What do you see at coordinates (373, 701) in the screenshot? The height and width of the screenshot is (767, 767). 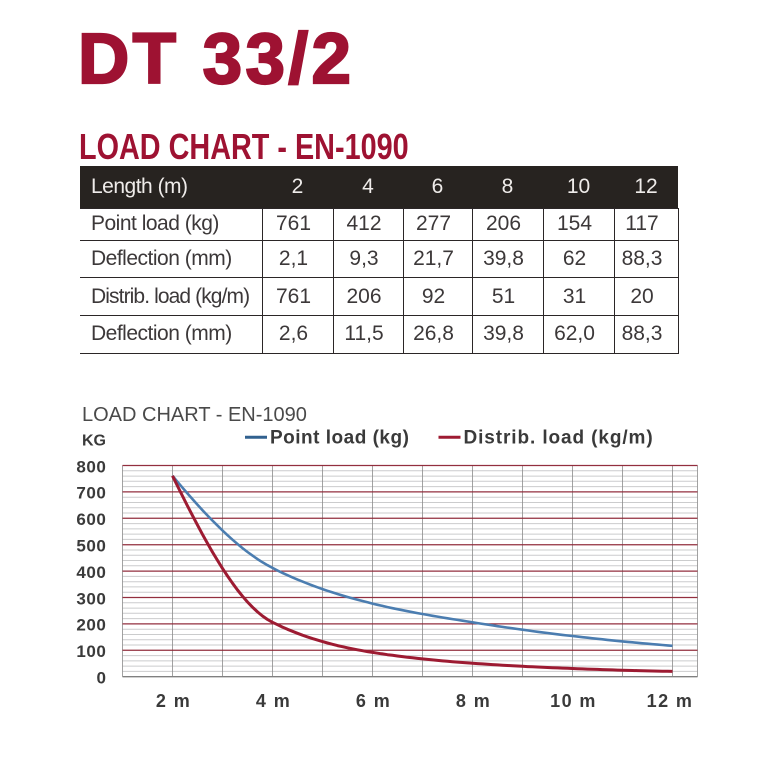 I see `svg-text: 6 m` at bounding box center [373, 701].